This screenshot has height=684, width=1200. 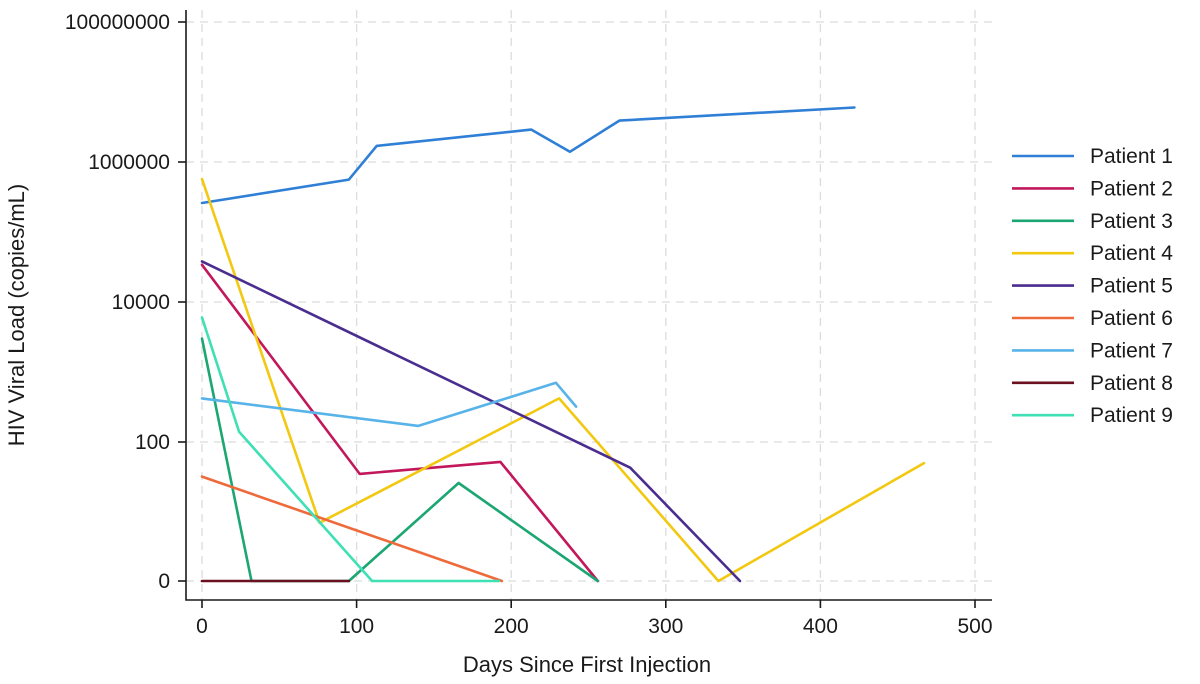 What do you see at coordinates (152, 442) in the screenshot?
I see `y-tick-label: 100` at bounding box center [152, 442].